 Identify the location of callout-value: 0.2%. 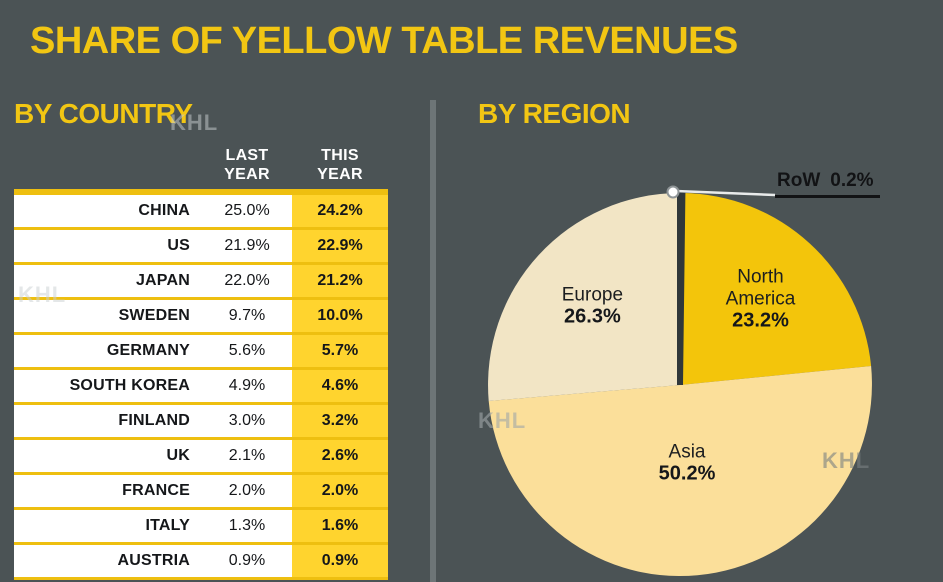
(852, 180).